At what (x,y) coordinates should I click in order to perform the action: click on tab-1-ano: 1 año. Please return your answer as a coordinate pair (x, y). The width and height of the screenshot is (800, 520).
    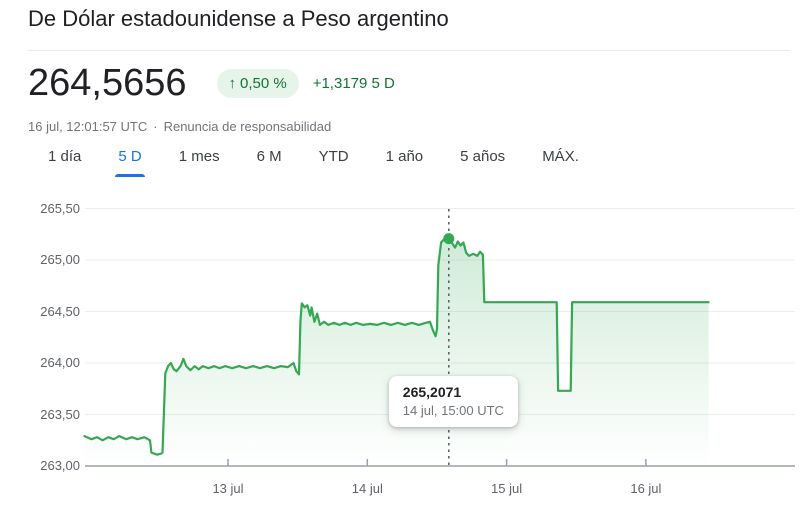
    Looking at the image, I should click on (405, 161).